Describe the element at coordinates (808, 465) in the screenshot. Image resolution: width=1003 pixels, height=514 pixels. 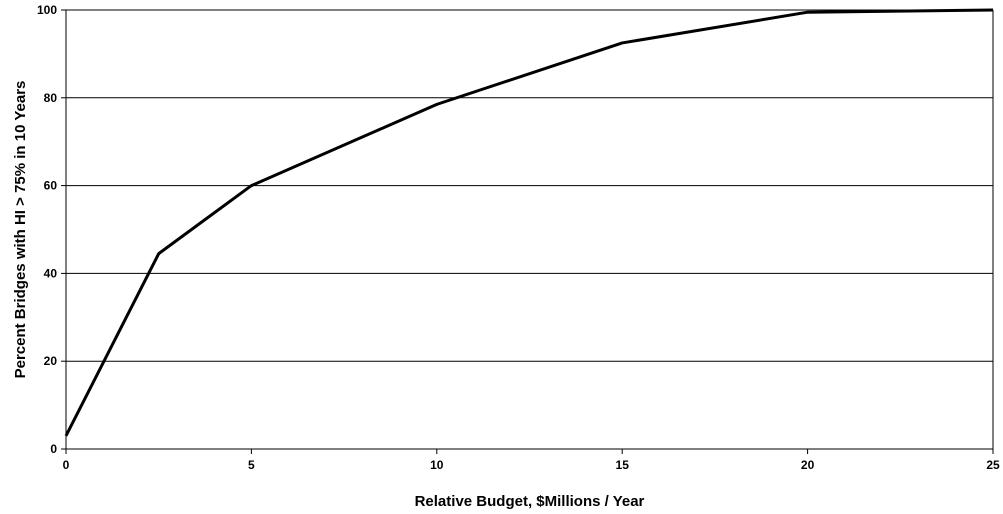
I see `x-tick-label: 20` at that location.